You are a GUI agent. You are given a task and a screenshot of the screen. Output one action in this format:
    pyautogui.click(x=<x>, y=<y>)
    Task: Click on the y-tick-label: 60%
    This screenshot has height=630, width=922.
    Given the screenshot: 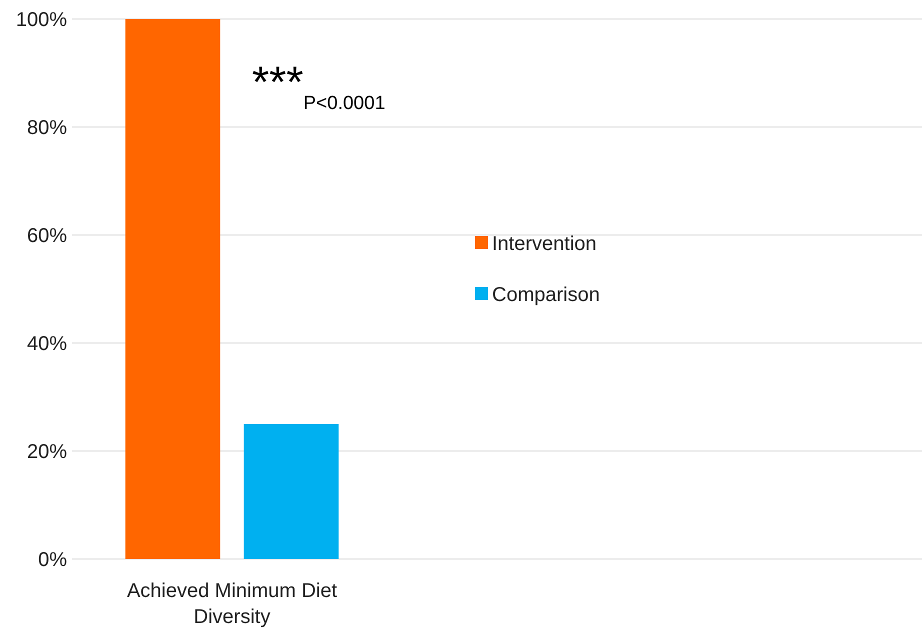 What is the action you would take?
    pyautogui.click(x=47, y=236)
    